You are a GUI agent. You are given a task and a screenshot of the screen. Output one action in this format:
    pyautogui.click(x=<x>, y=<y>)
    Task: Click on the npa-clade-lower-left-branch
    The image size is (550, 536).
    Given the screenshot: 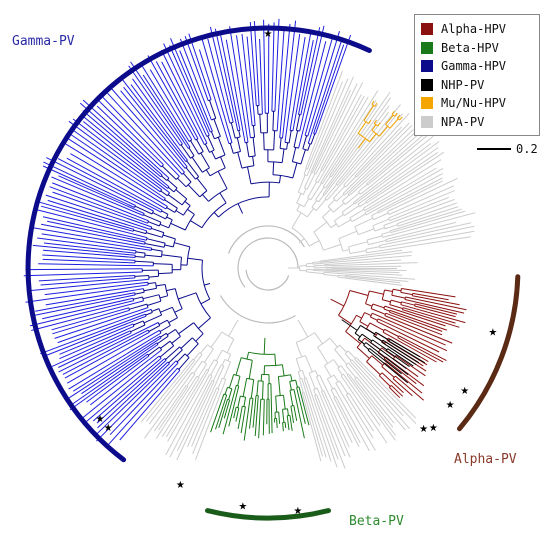 What is the action you would take?
    pyautogui.click(x=208, y=355)
    